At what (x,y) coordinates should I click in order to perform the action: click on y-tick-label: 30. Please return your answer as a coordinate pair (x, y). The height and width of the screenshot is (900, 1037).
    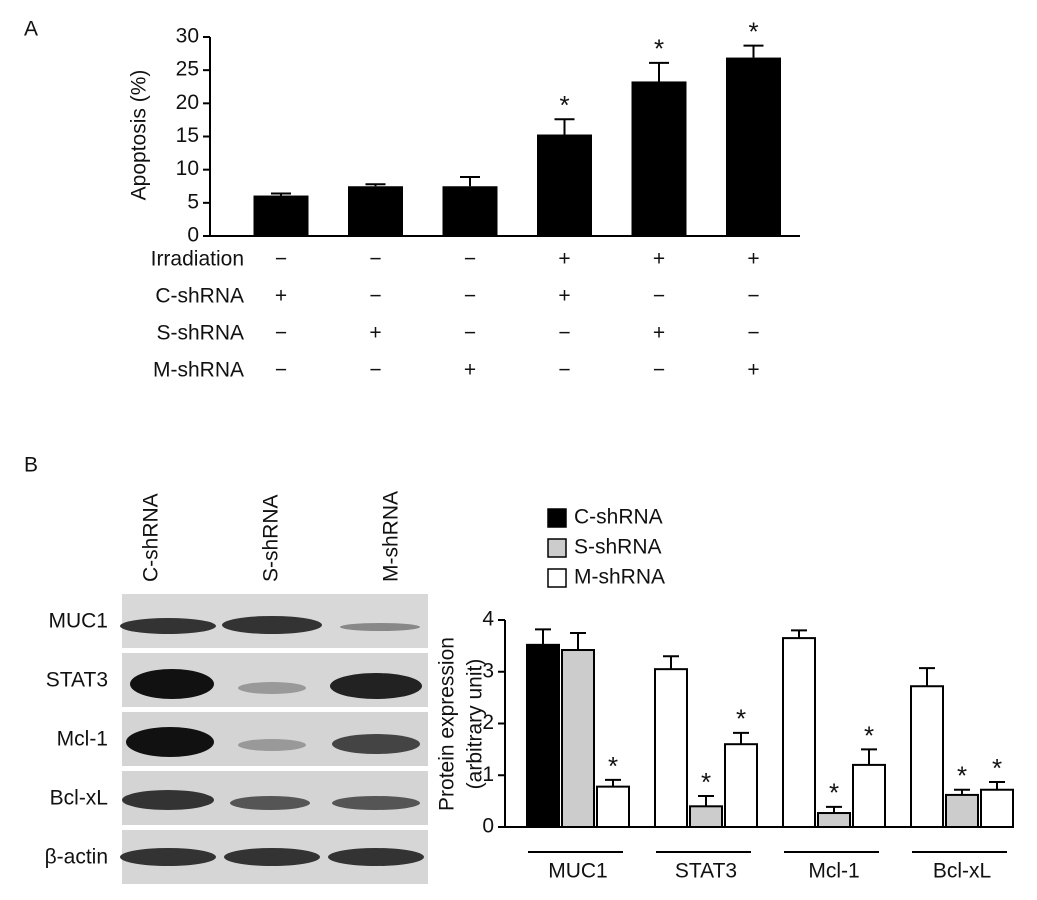
    Looking at the image, I should click on (187, 36).